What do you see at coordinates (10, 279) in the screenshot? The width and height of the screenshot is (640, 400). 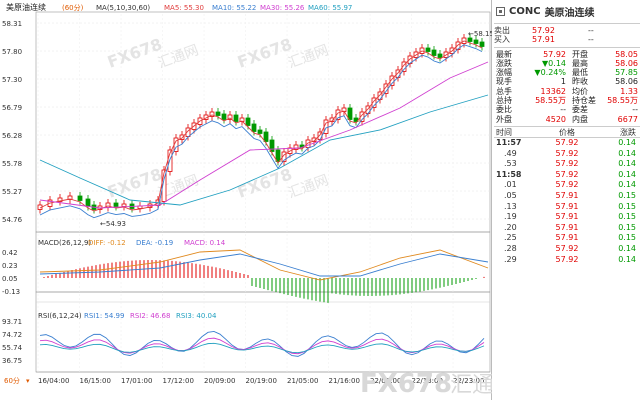 I see `macd-tick: 0.05` at bounding box center [10, 279].